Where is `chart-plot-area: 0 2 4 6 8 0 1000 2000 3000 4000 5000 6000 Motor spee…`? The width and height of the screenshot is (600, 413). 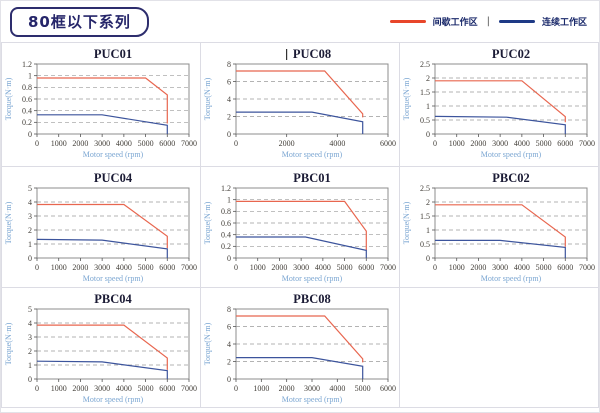 chart-plot-area: 0 2 4 6 8 0 1000 2000 3000 4000 5000 6000 Motor spee… is located at coordinates (299, 354).